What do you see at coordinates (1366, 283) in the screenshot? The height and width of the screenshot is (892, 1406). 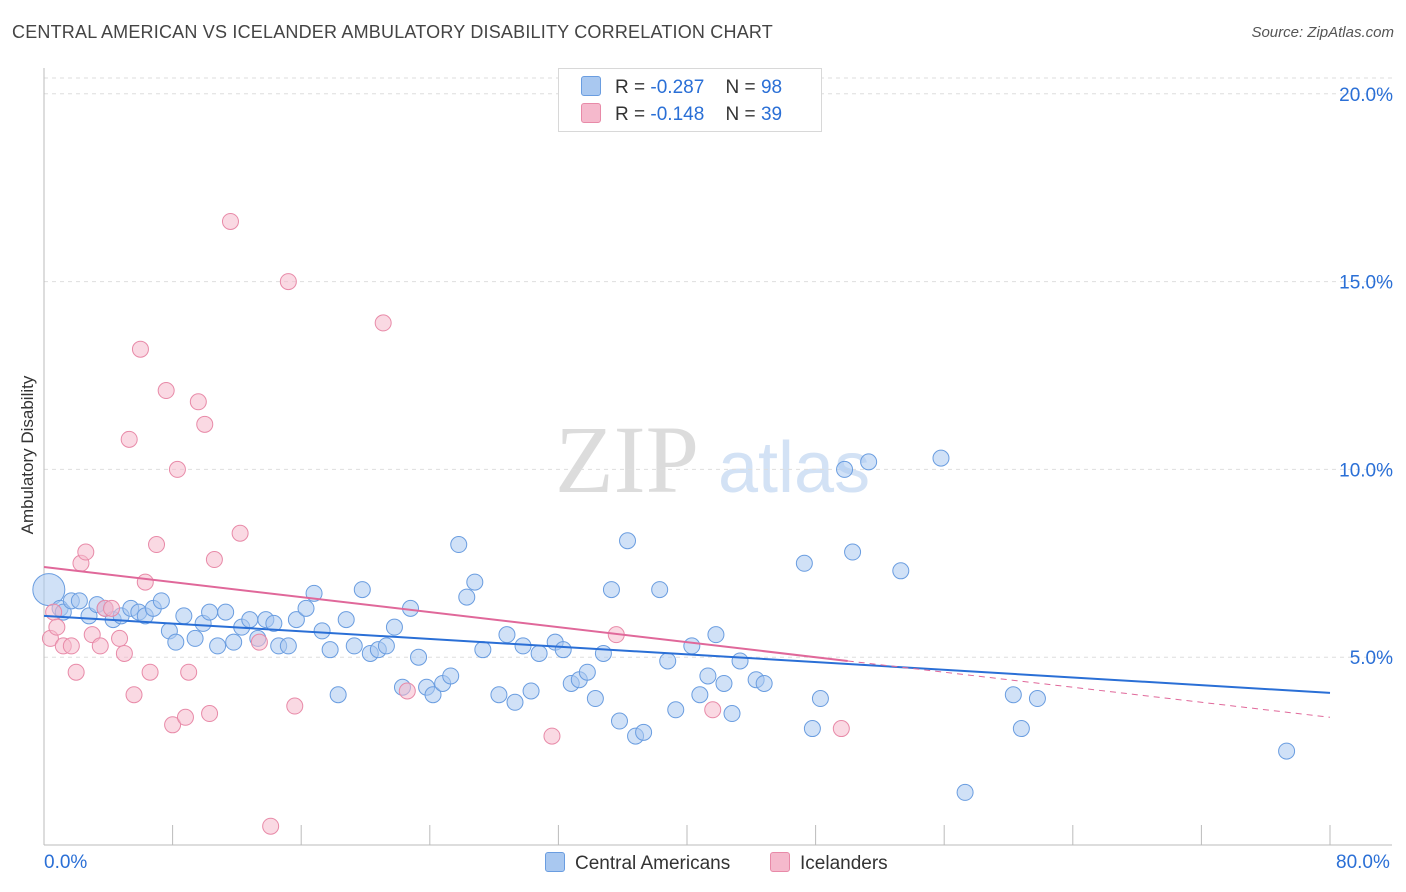 I see `y-tick-label-2: 15.0%` at bounding box center [1366, 283].